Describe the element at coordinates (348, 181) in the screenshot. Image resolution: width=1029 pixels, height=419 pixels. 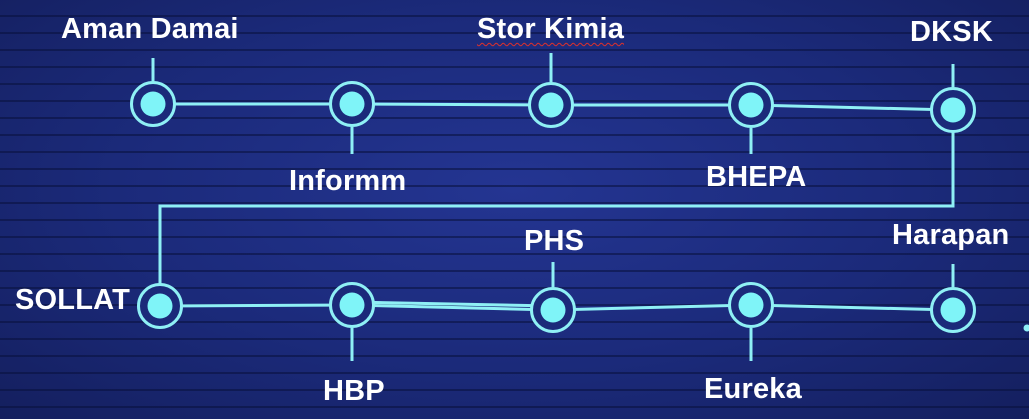
I see `station-label-informm: Informm` at that location.